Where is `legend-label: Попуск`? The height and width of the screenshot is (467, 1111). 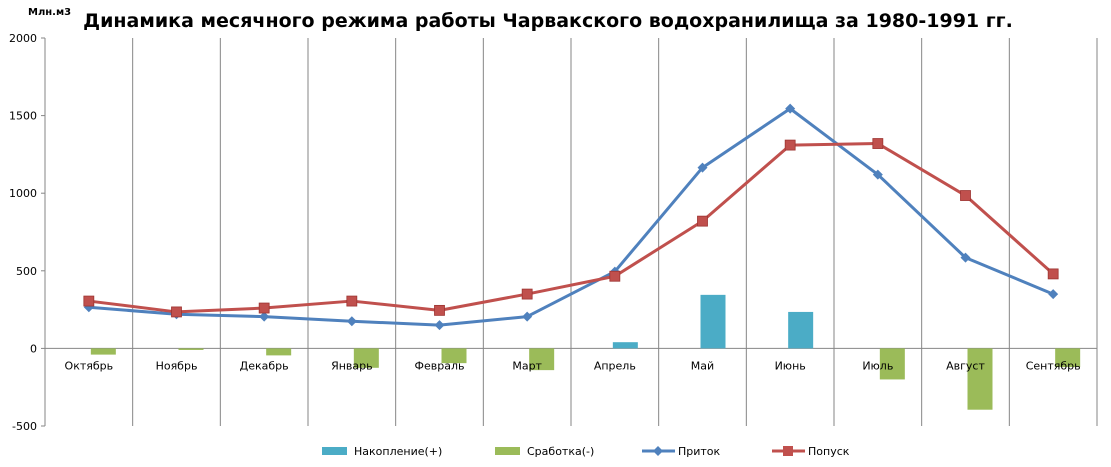
legend-label: Попуск is located at coordinates (829, 451).